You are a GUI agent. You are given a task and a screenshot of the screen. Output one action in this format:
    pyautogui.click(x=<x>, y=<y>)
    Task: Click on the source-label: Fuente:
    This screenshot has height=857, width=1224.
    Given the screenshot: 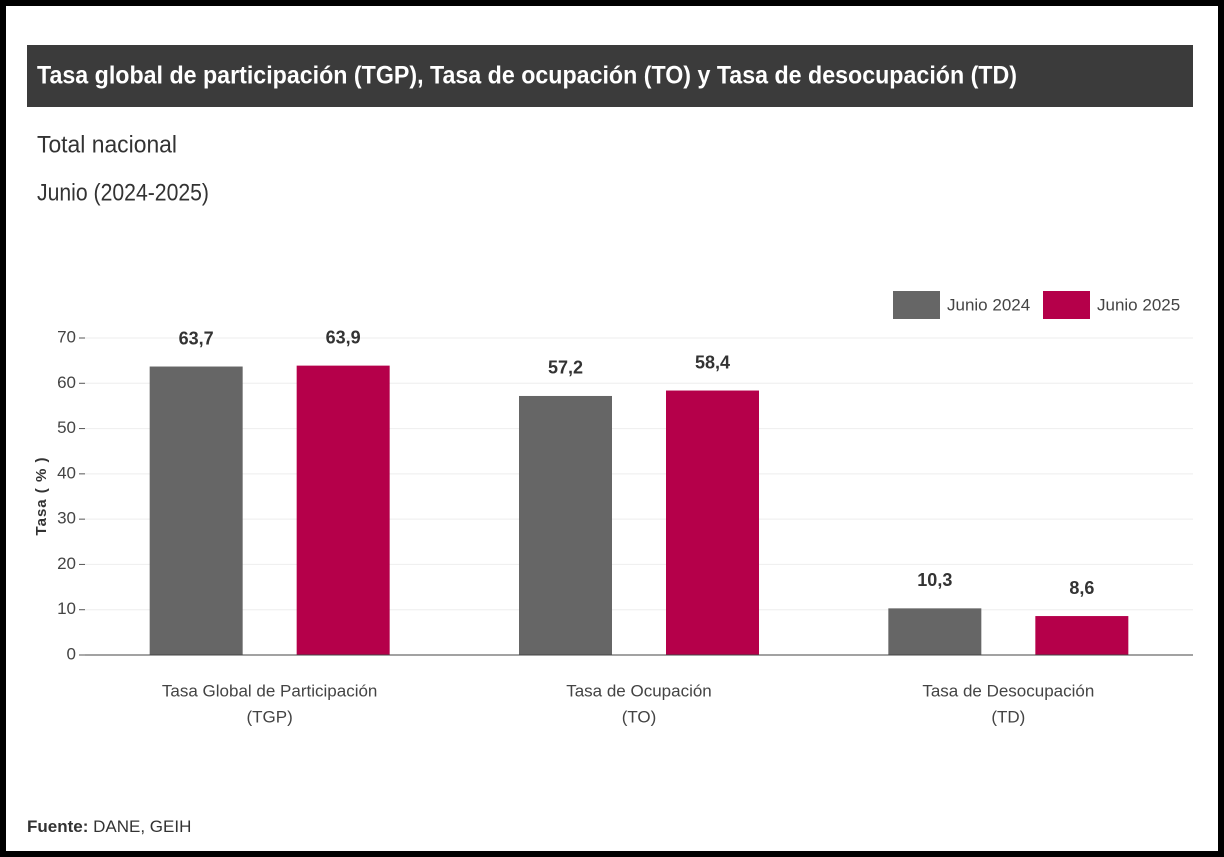 What is the action you would take?
    pyautogui.click(x=57, y=826)
    